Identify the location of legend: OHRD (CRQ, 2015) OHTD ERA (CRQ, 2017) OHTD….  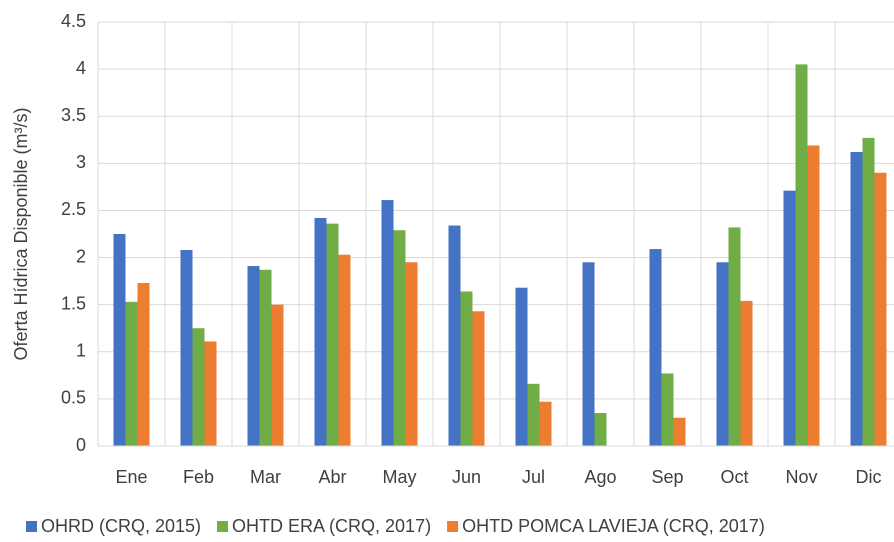
(395, 526).